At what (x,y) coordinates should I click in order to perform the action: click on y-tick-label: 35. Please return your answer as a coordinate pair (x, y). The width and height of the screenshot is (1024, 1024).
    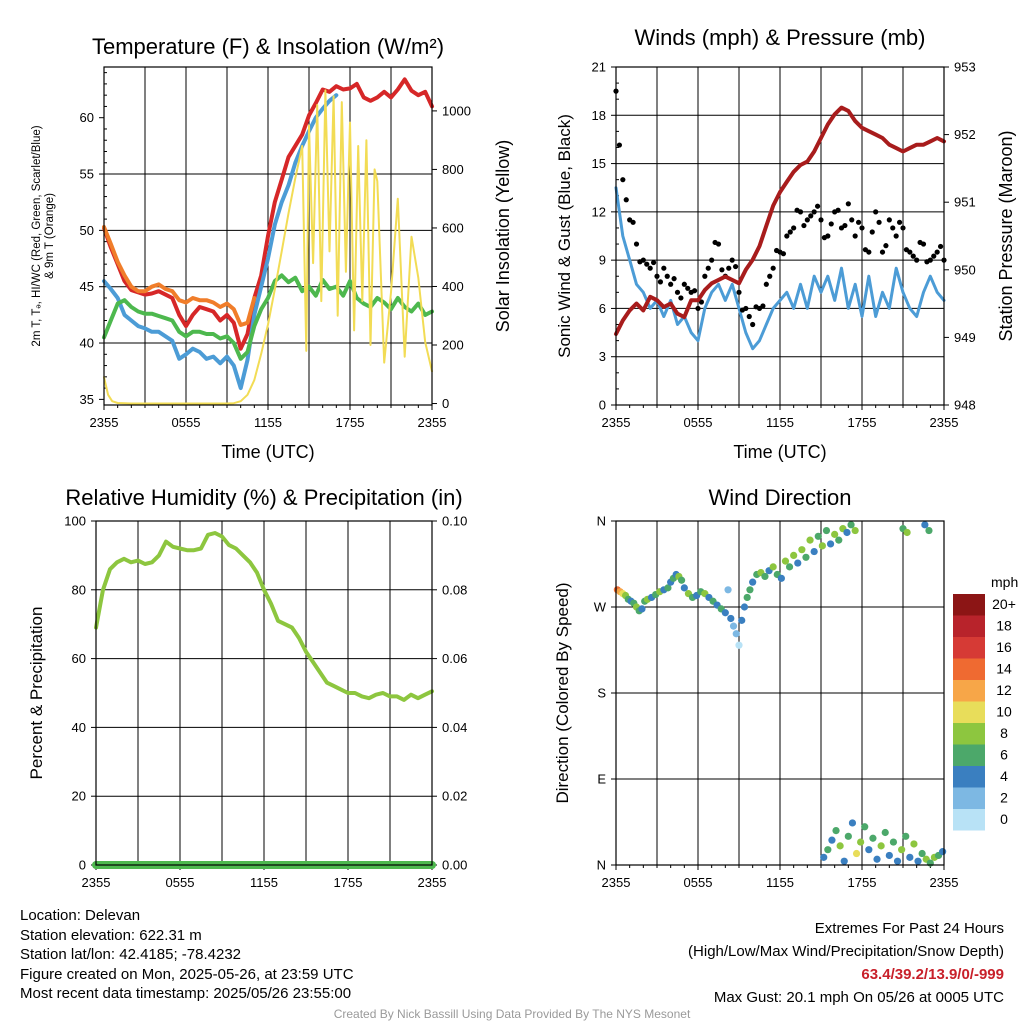
    Looking at the image, I should click on (87, 399).